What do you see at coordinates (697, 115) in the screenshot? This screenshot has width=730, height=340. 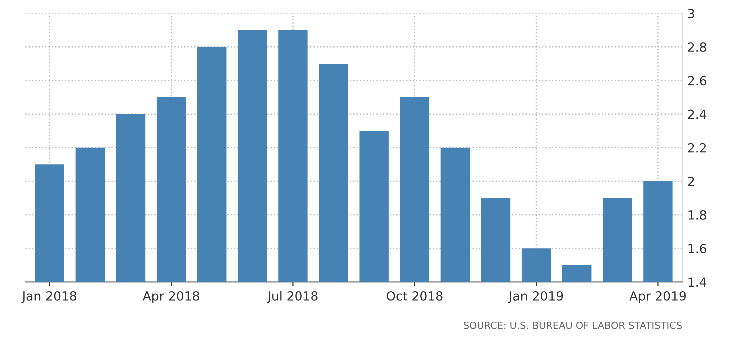 I see `y-tick-label: 2.4` at bounding box center [697, 115].